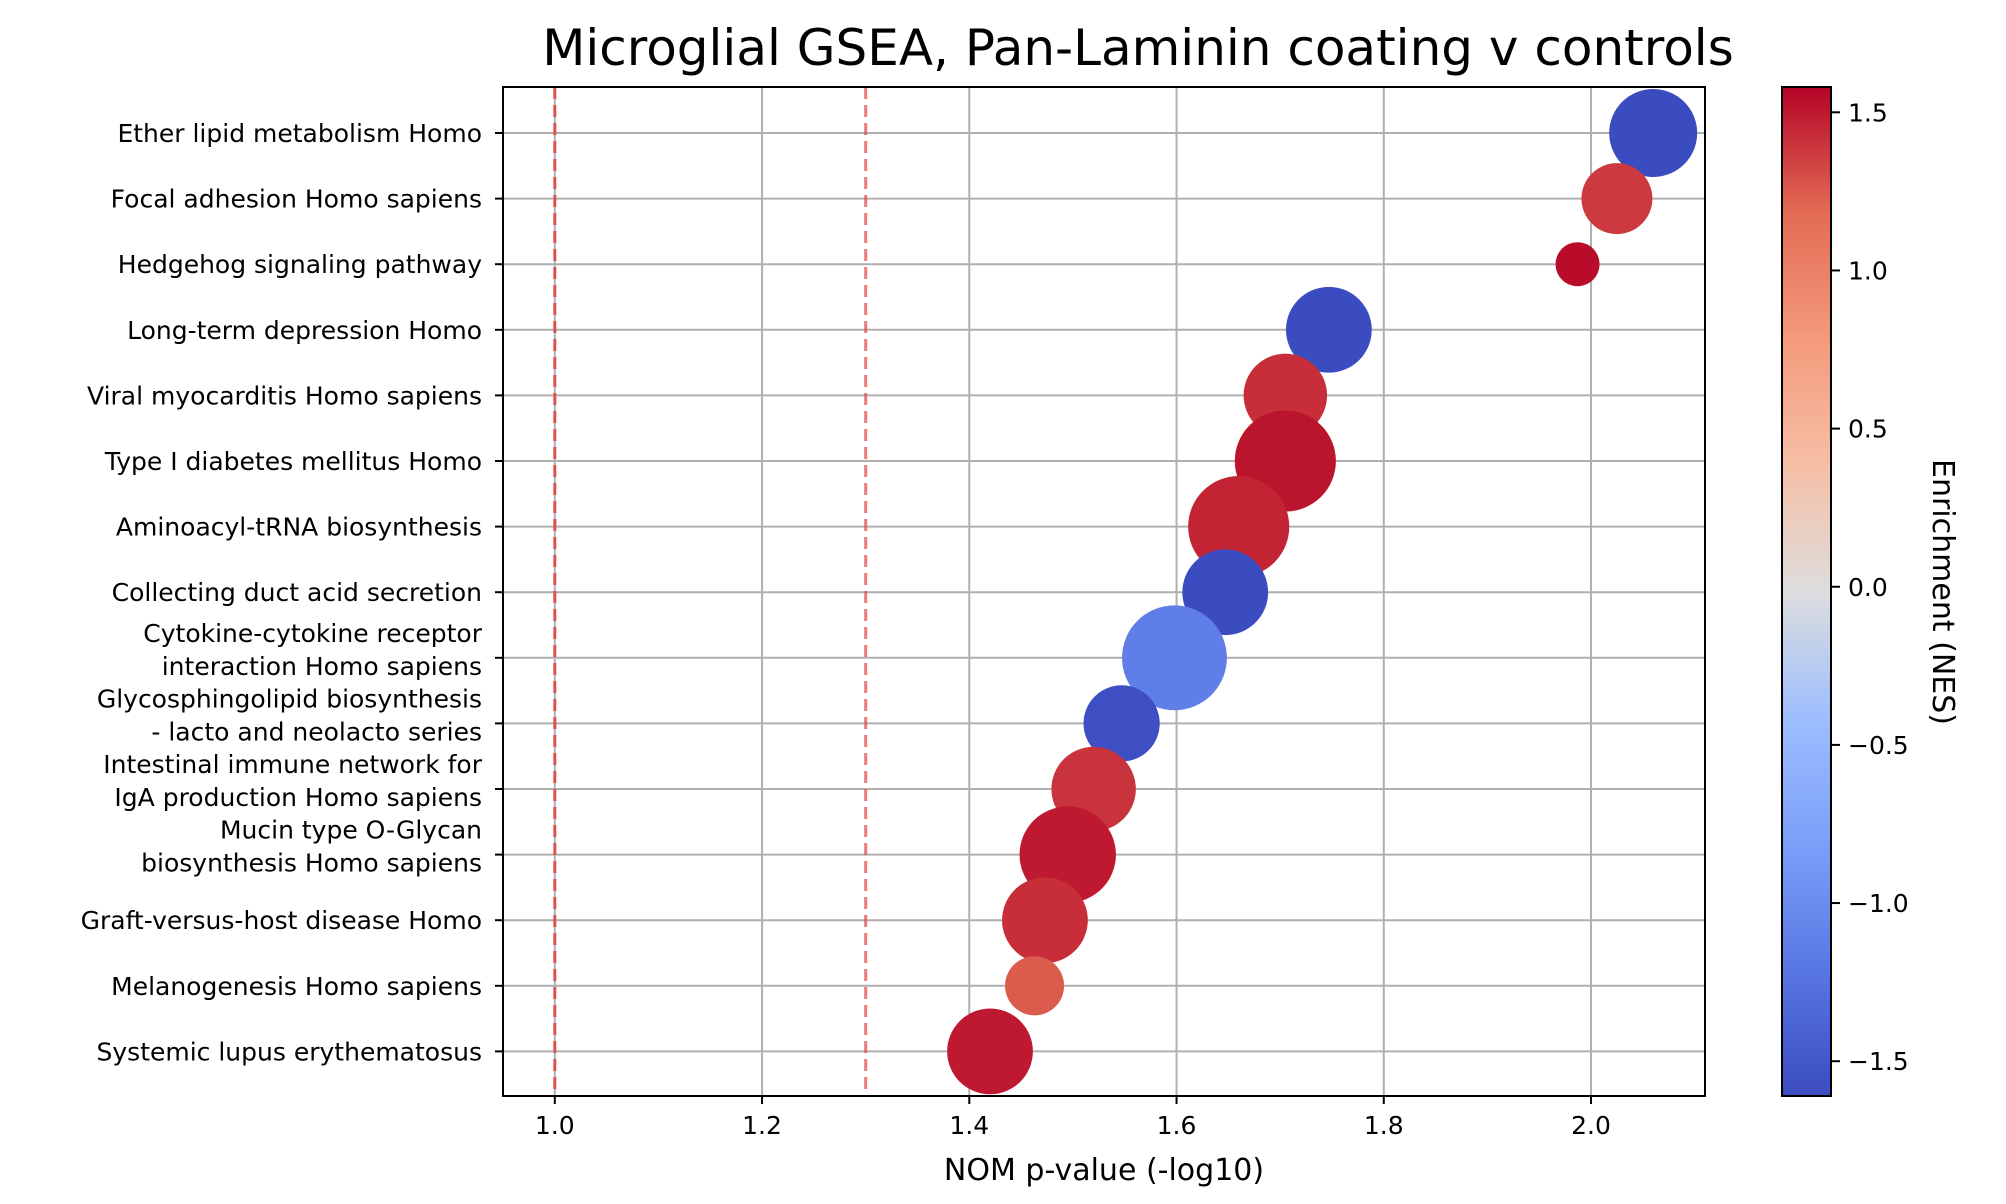  What do you see at coordinates (1868, 429) in the screenshot?
I see `colorbar-tick-label: 0.5` at bounding box center [1868, 429].